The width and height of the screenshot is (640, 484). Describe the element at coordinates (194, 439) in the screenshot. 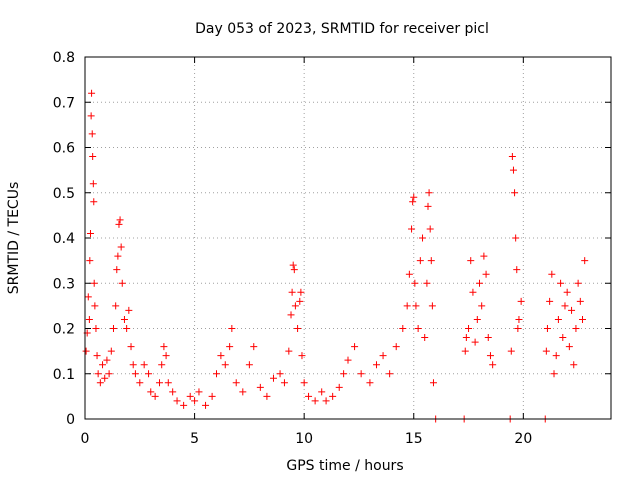

I see `x-tick-label: 5` at that location.